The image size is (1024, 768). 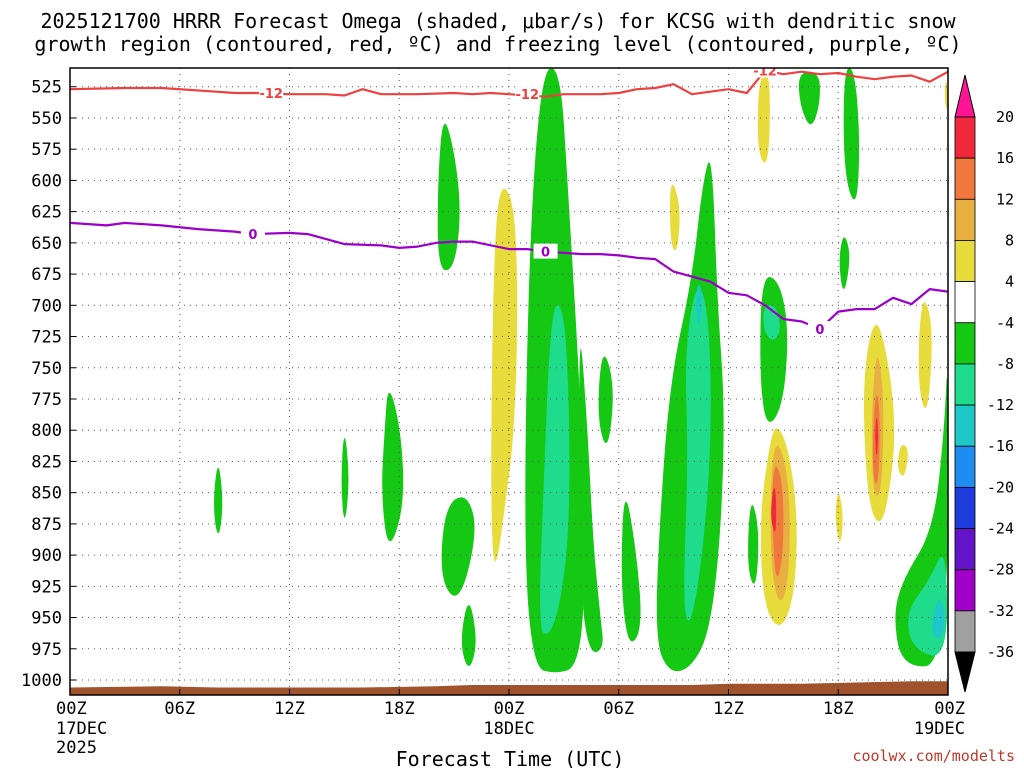 I want to click on y-tick-label-12: 825, so click(x=46, y=462).